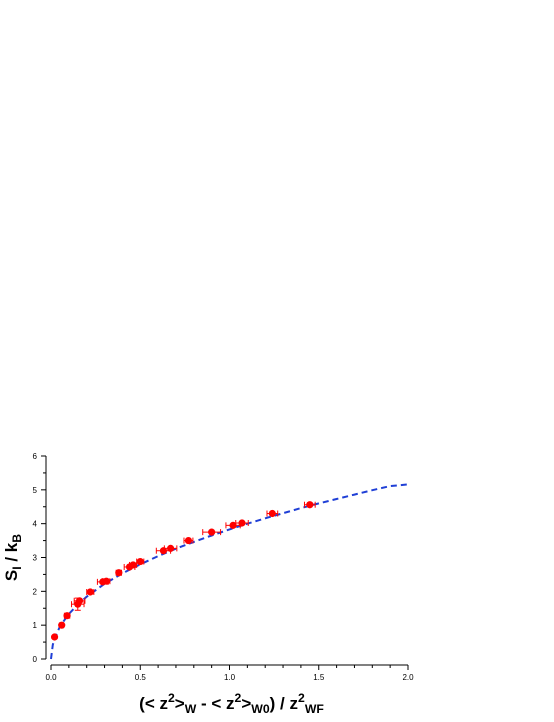 This screenshot has height=722, width=554. What do you see at coordinates (230, 677) in the screenshot?
I see `x-tick-label: 1.0` at bounding box center [230, 677].